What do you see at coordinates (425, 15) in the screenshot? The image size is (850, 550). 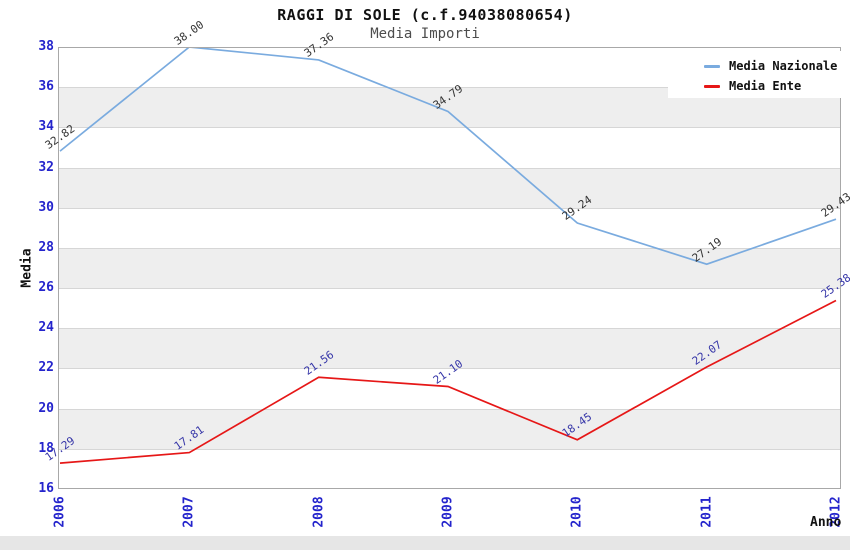 I see `chart-title: RAGGI DI SOLE (c.f.94038080654)` at bounding box center [425, 15].